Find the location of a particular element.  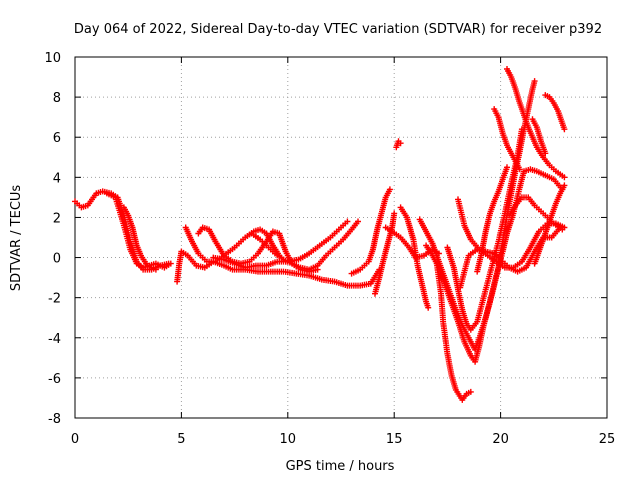

y-tick-label: -8 is located at coordinates (54, 419).